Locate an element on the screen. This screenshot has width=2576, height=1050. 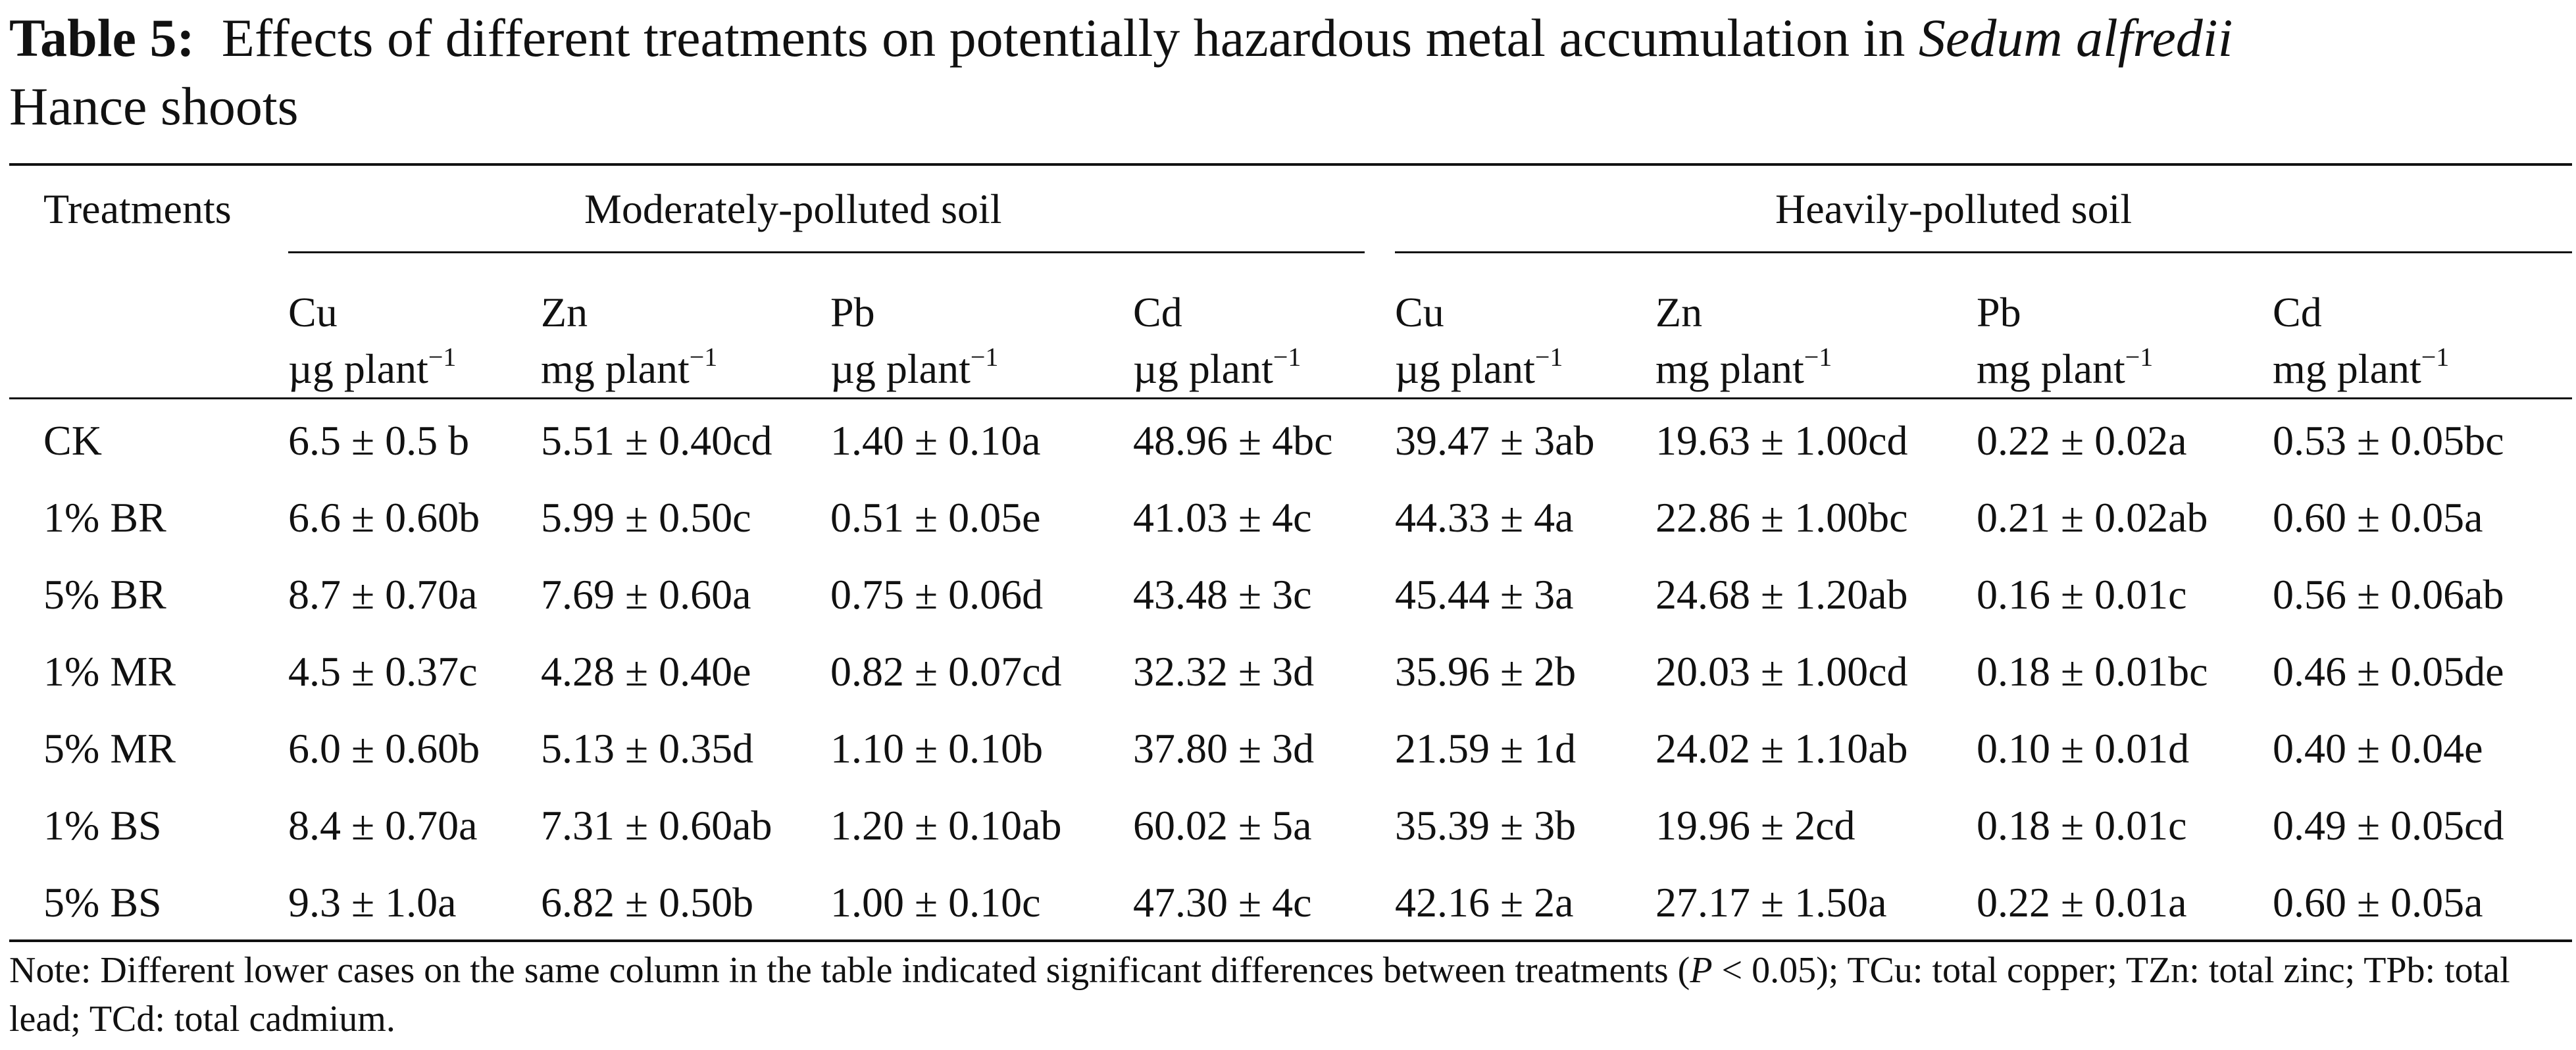
row-treatment: CK is located at coordinates (72, 441).